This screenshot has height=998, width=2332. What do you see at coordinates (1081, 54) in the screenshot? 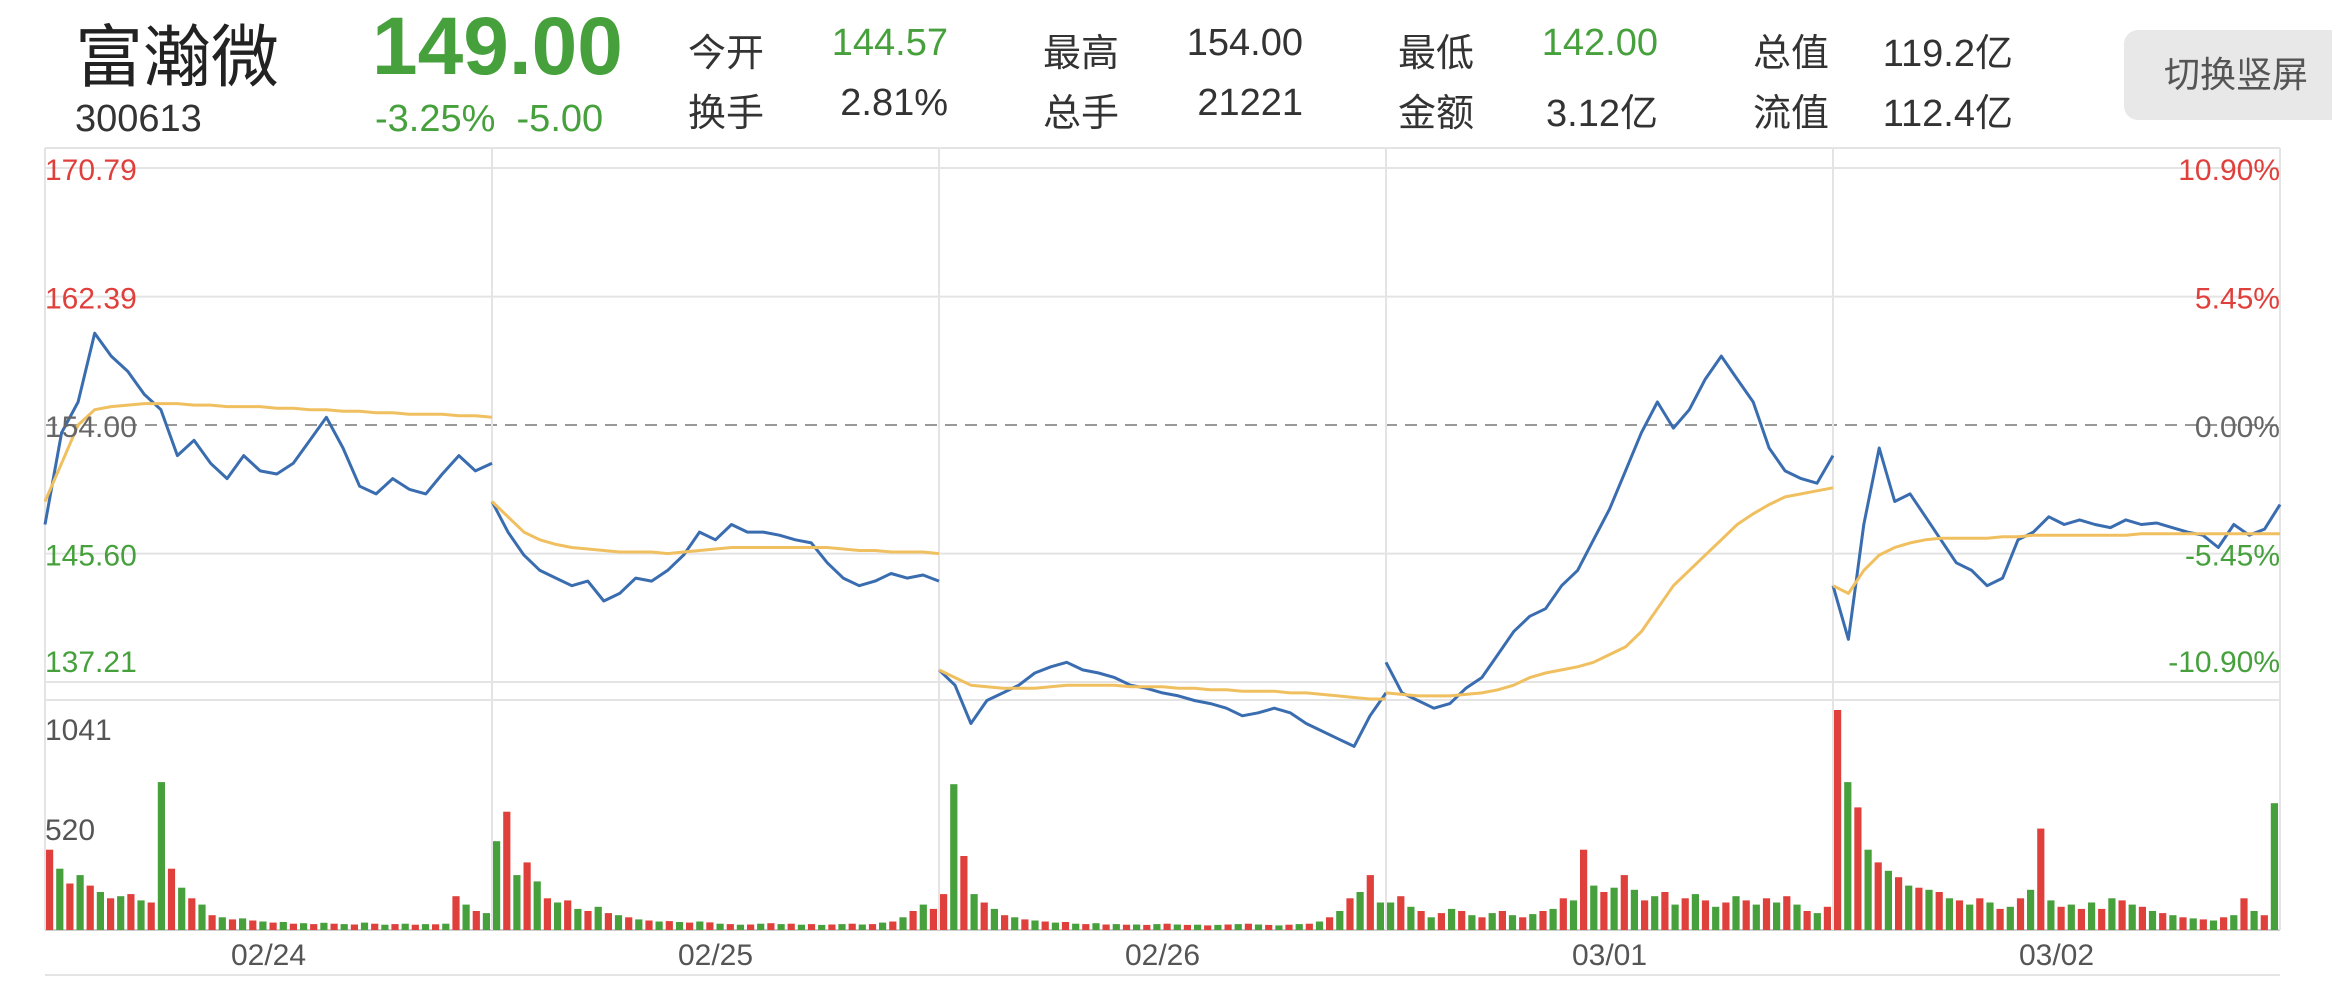
I see `high-label: 最高` at bounding box center [1081, 54].